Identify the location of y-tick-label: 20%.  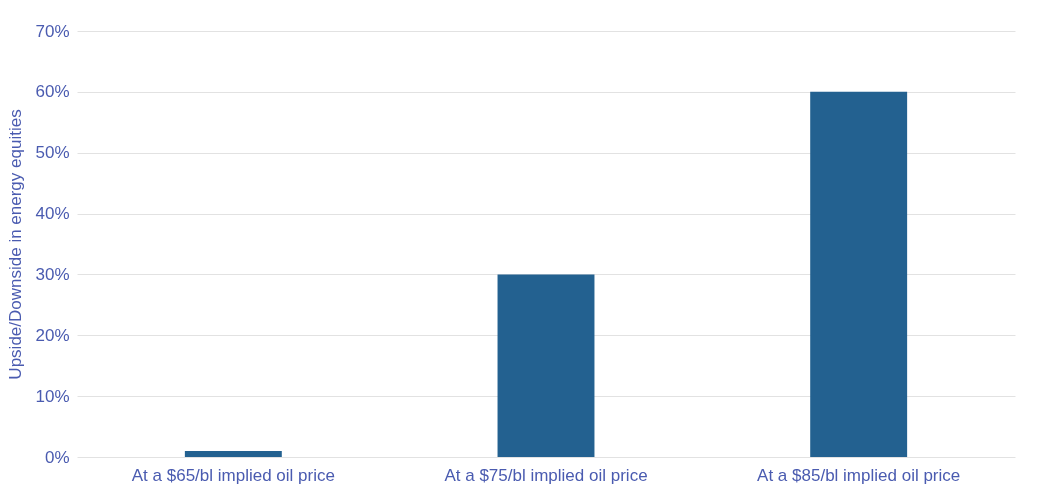
(52, 335).